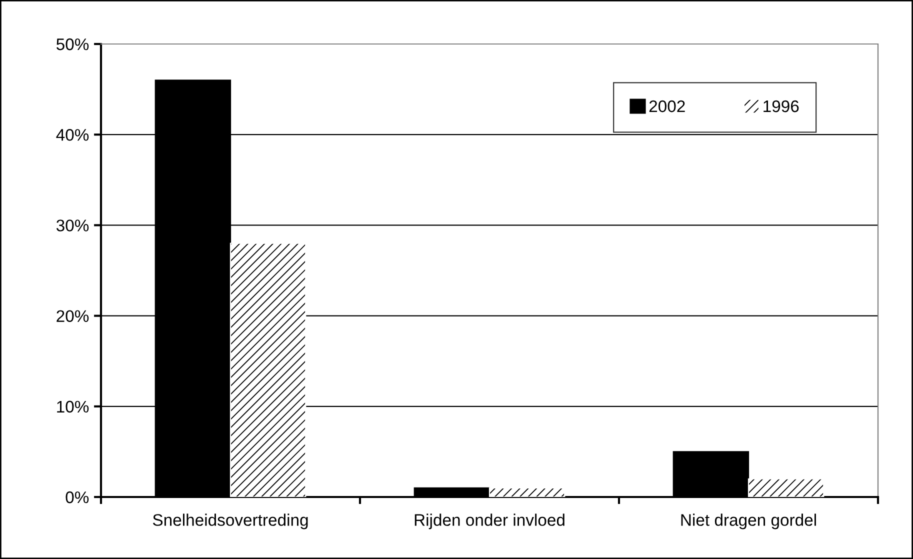 The image size is (913, 559). Describe the element at coordinates (230, 522) in the screenshot. I see `x-tick-label: Snelheidsovertreding` at that location.